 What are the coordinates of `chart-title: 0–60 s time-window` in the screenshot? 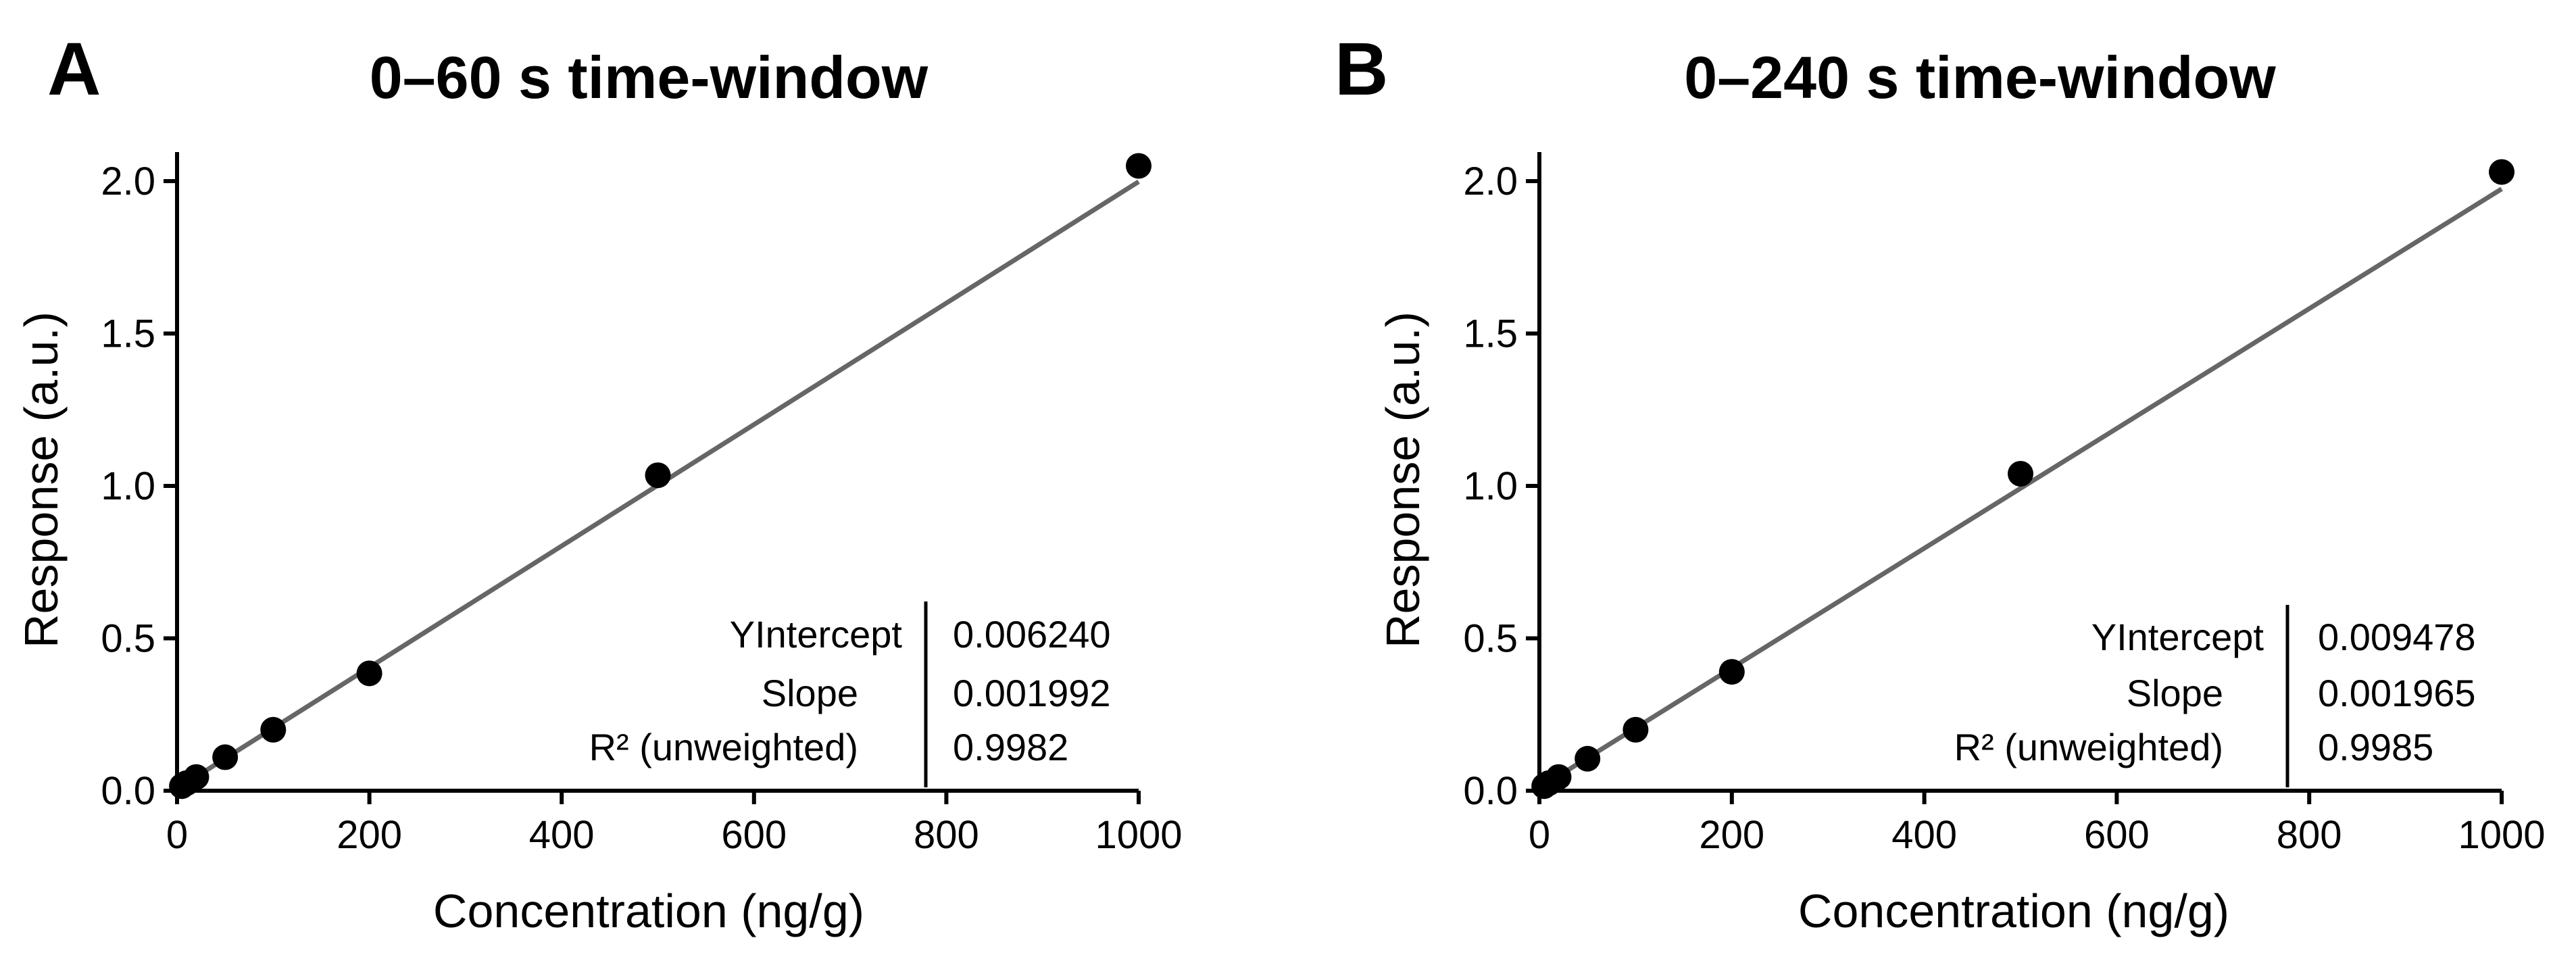 It's located at (649, 77).